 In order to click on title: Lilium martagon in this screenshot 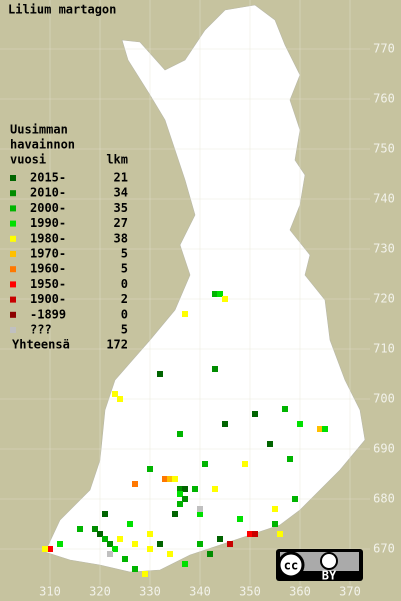, I will do `click(62, 10)`.